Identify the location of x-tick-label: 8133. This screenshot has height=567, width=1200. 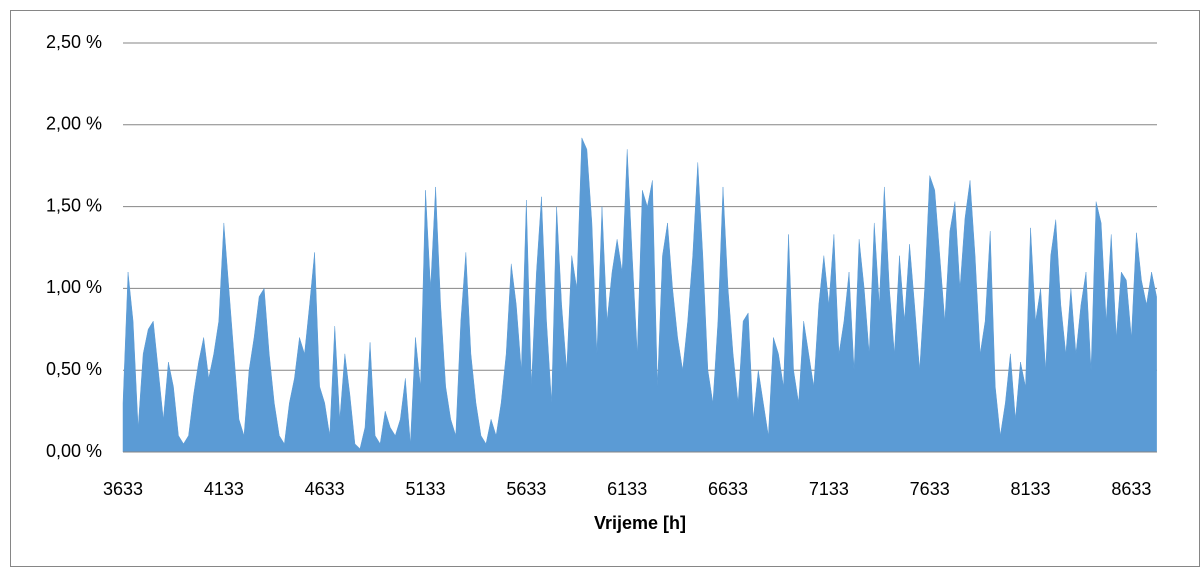
(1031, 489).